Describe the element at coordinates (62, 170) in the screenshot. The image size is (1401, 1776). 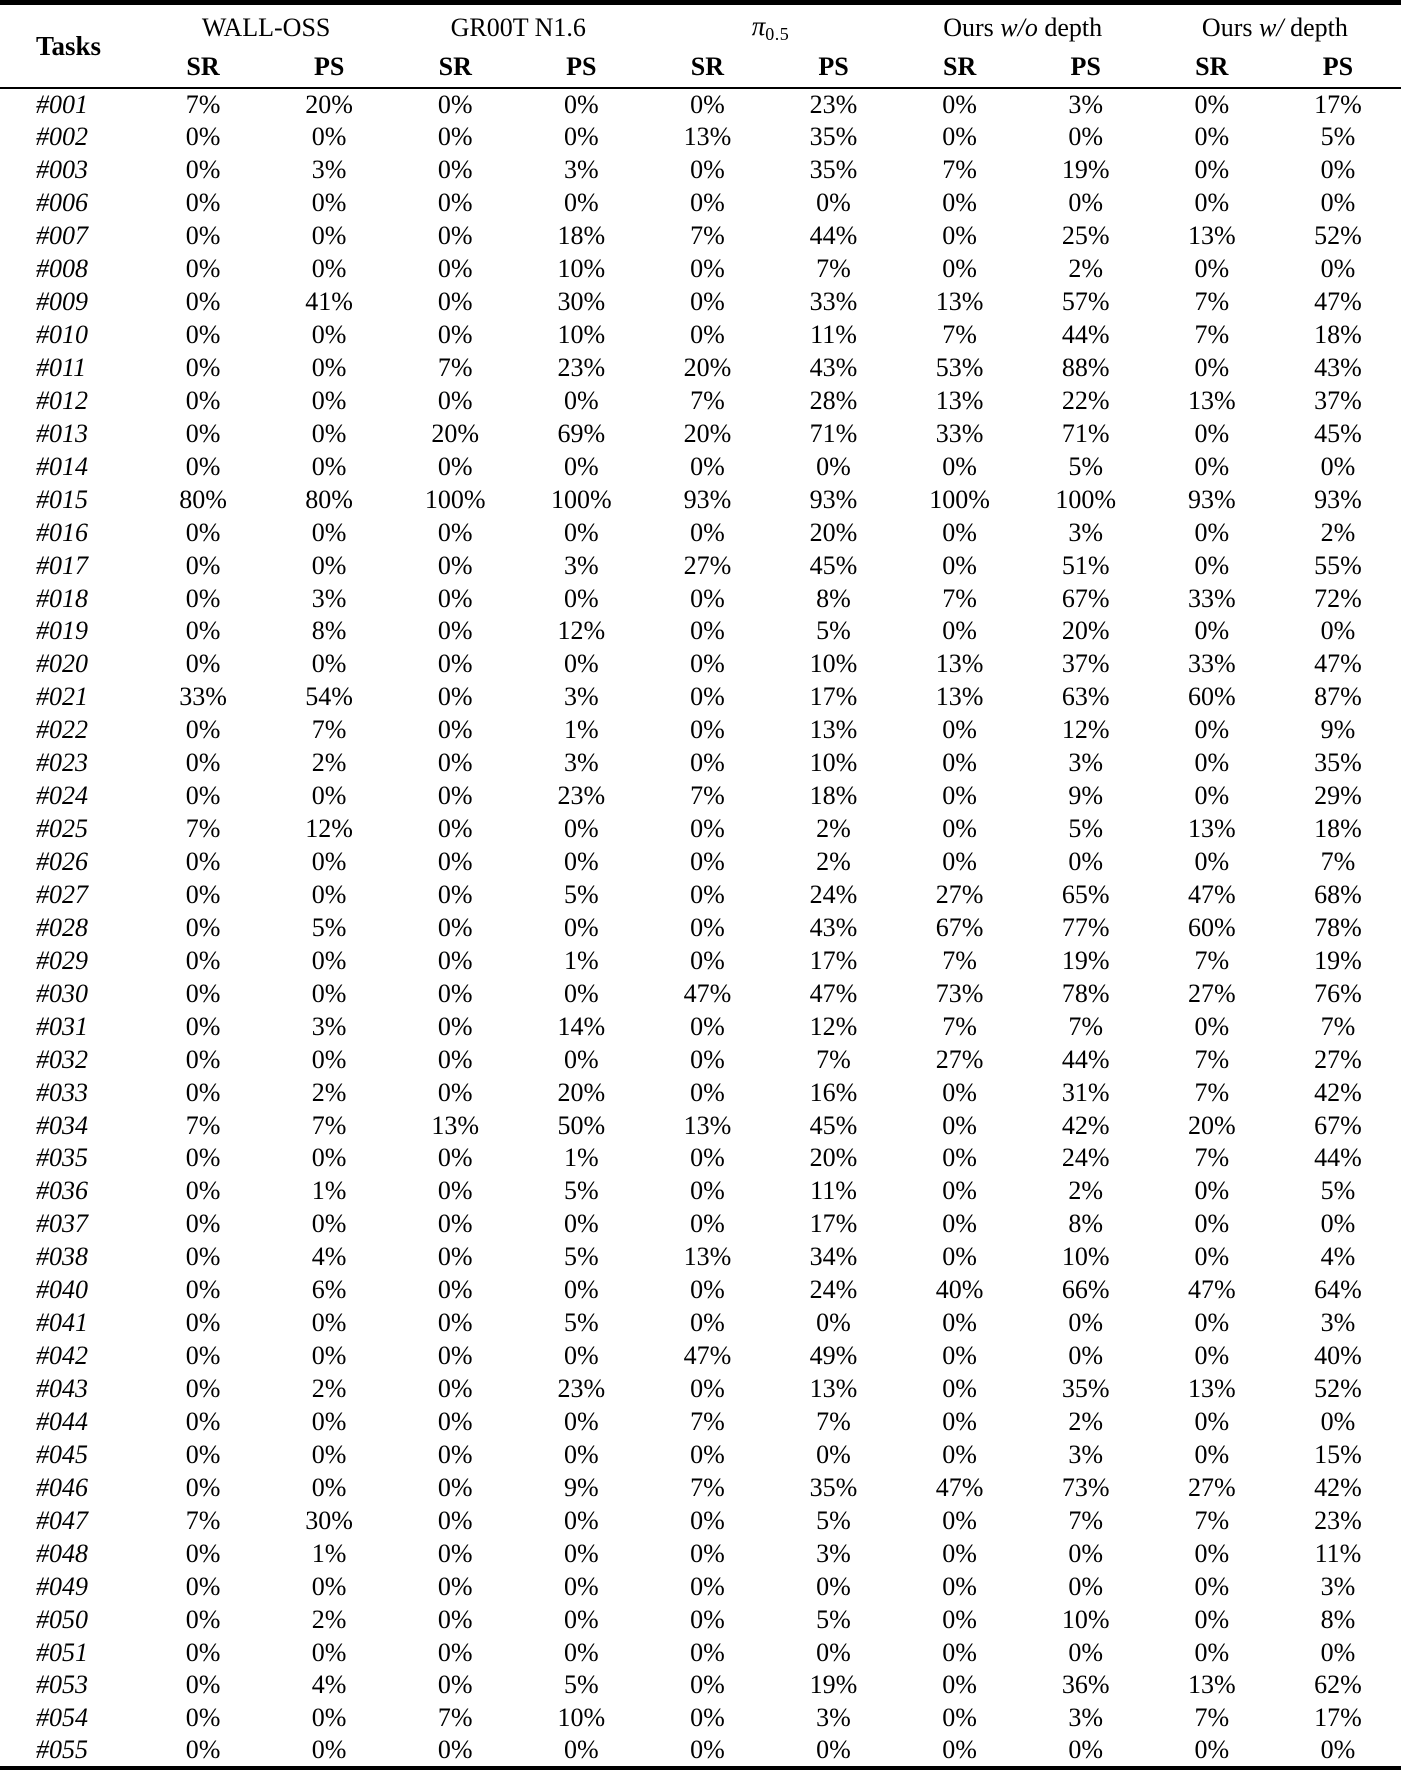
I see `task-id: #003` at that location.